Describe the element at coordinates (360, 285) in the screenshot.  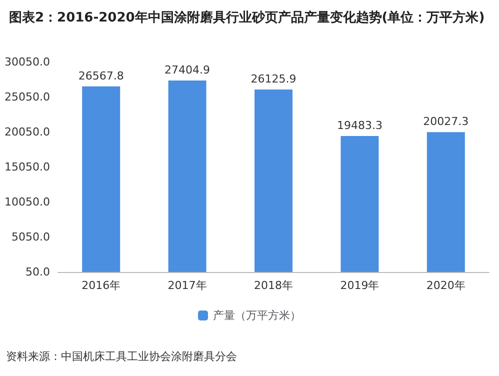
I see `x-tick-label: 2019年` at that location.